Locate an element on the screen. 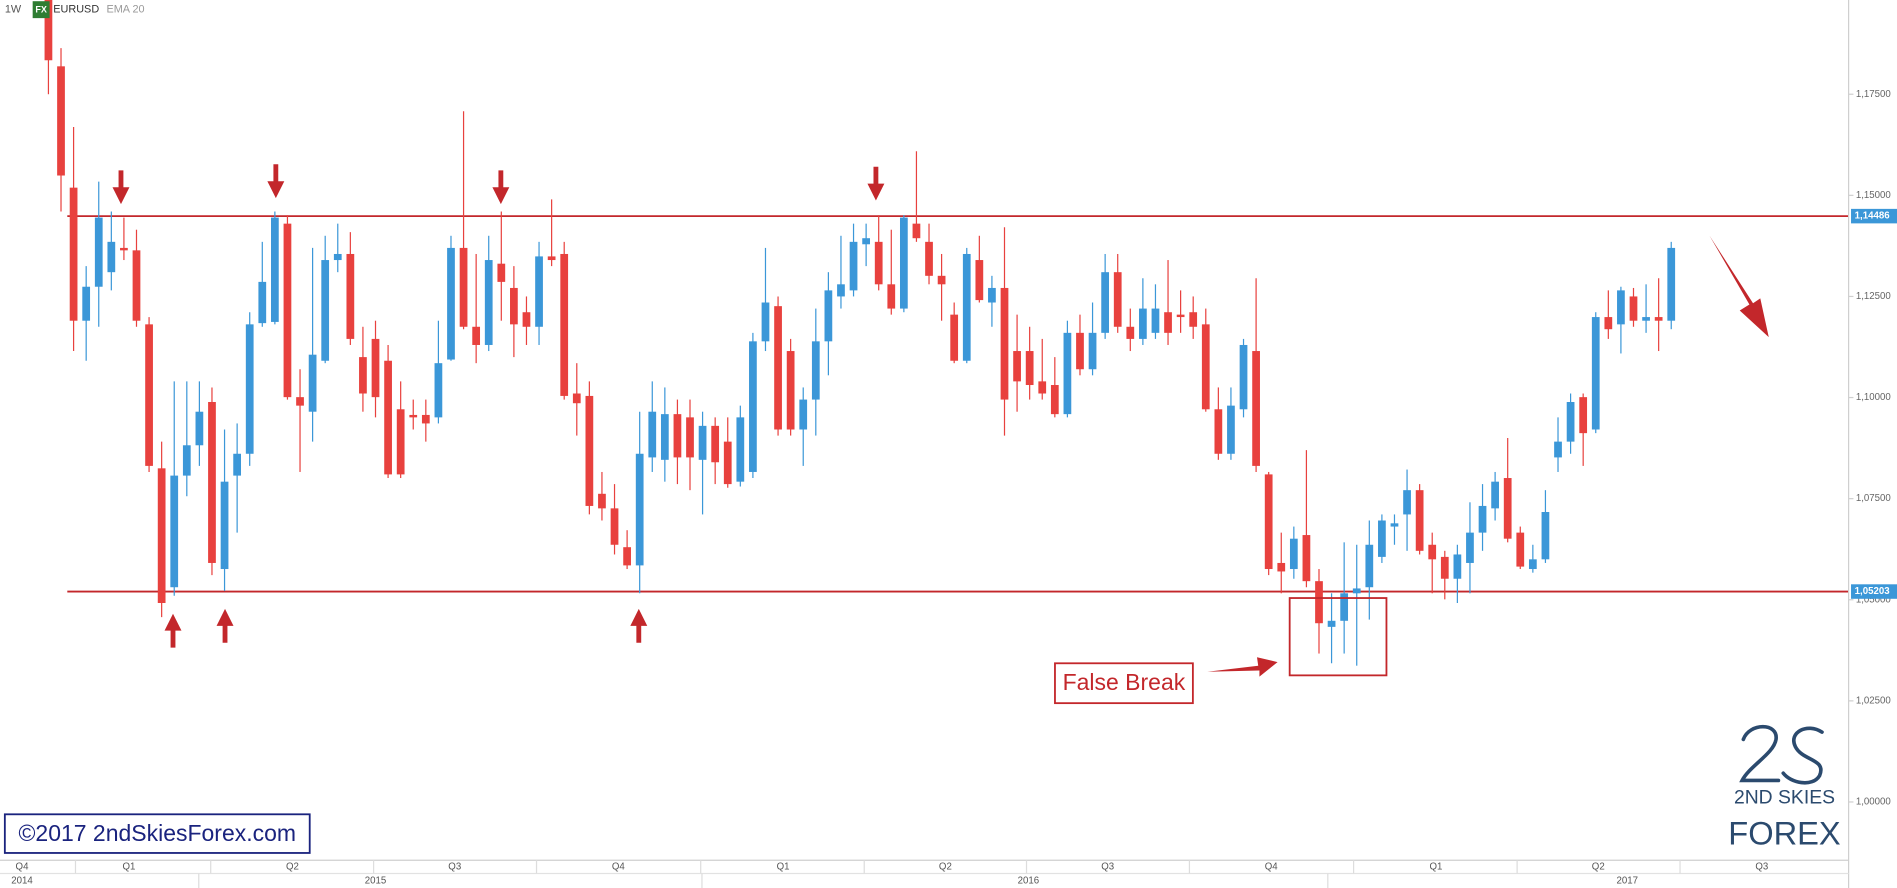  annotation-text: False Break is located at coordinates (1124, 682).